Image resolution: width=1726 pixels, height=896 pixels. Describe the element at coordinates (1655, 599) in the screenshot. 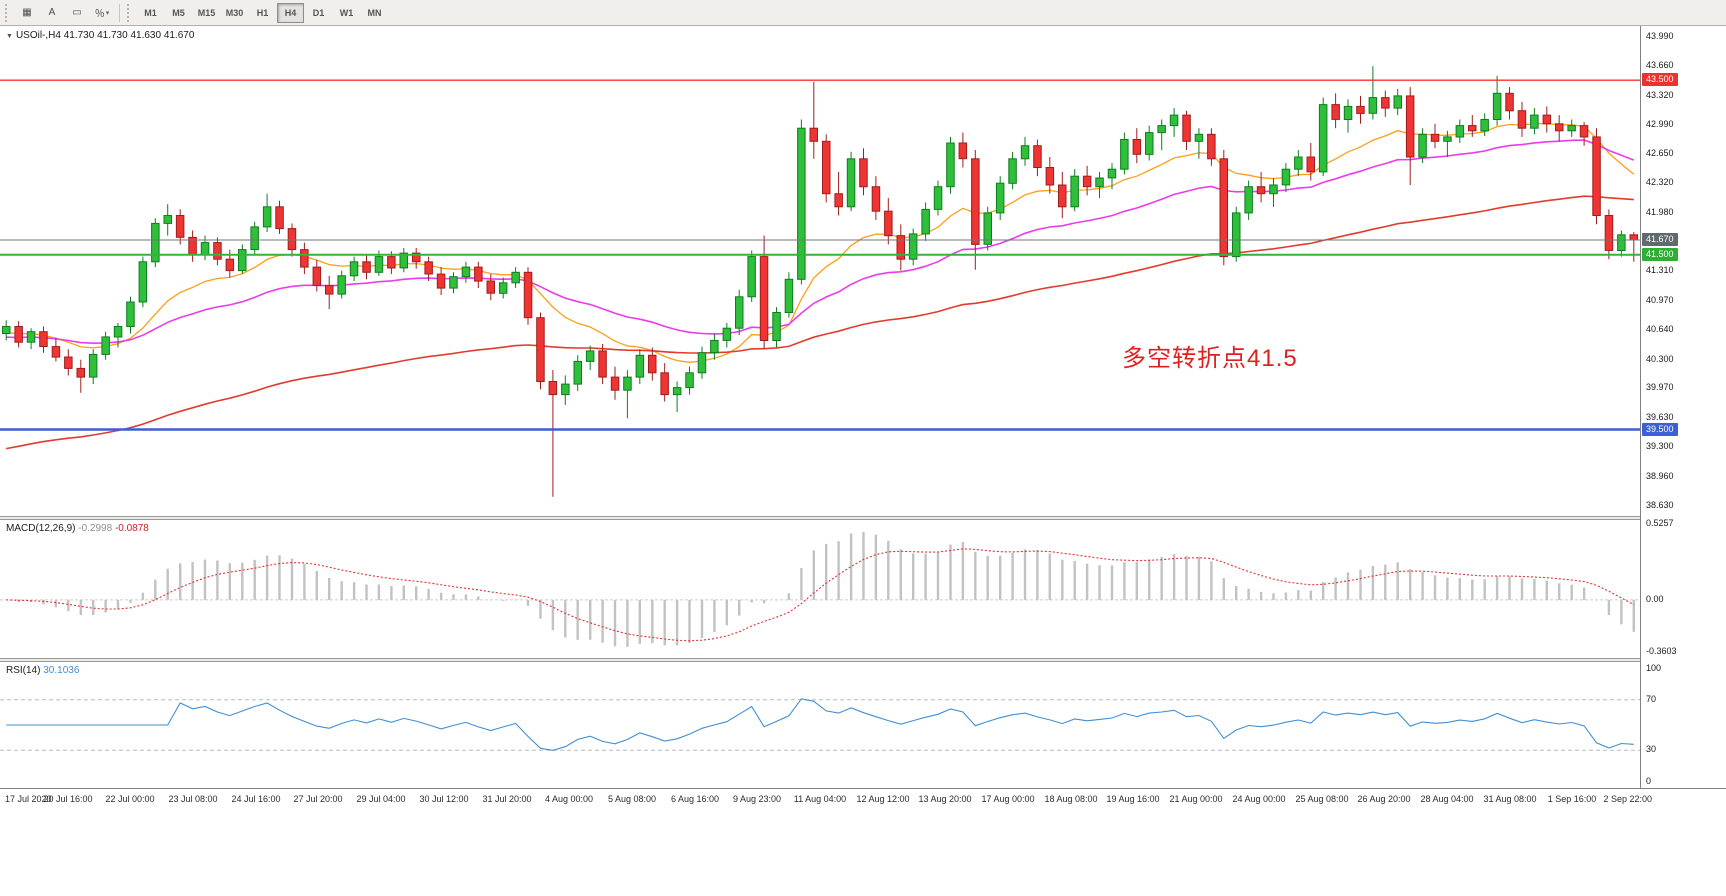

I see `macd-axis-label: 0.00` at that location.